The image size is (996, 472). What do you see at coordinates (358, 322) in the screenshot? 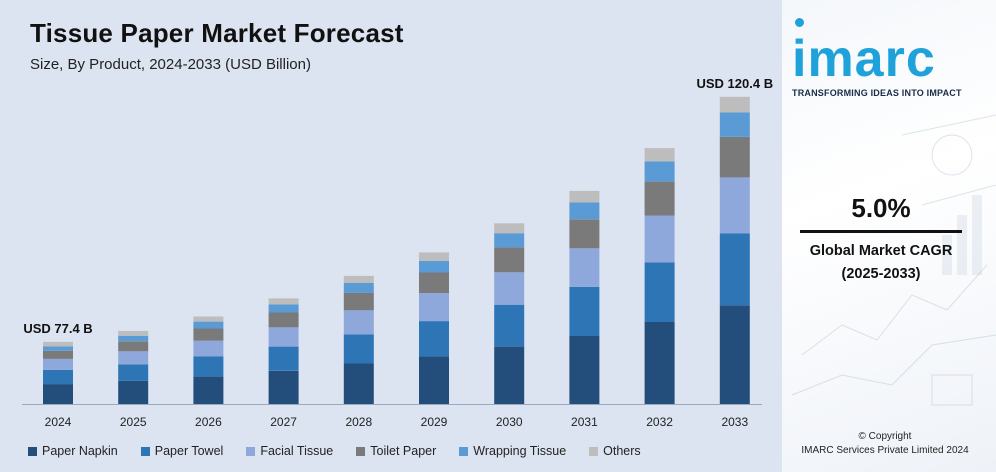
I see `bar-segment-facial-tissue-2028` at bounding box center [358, 322].